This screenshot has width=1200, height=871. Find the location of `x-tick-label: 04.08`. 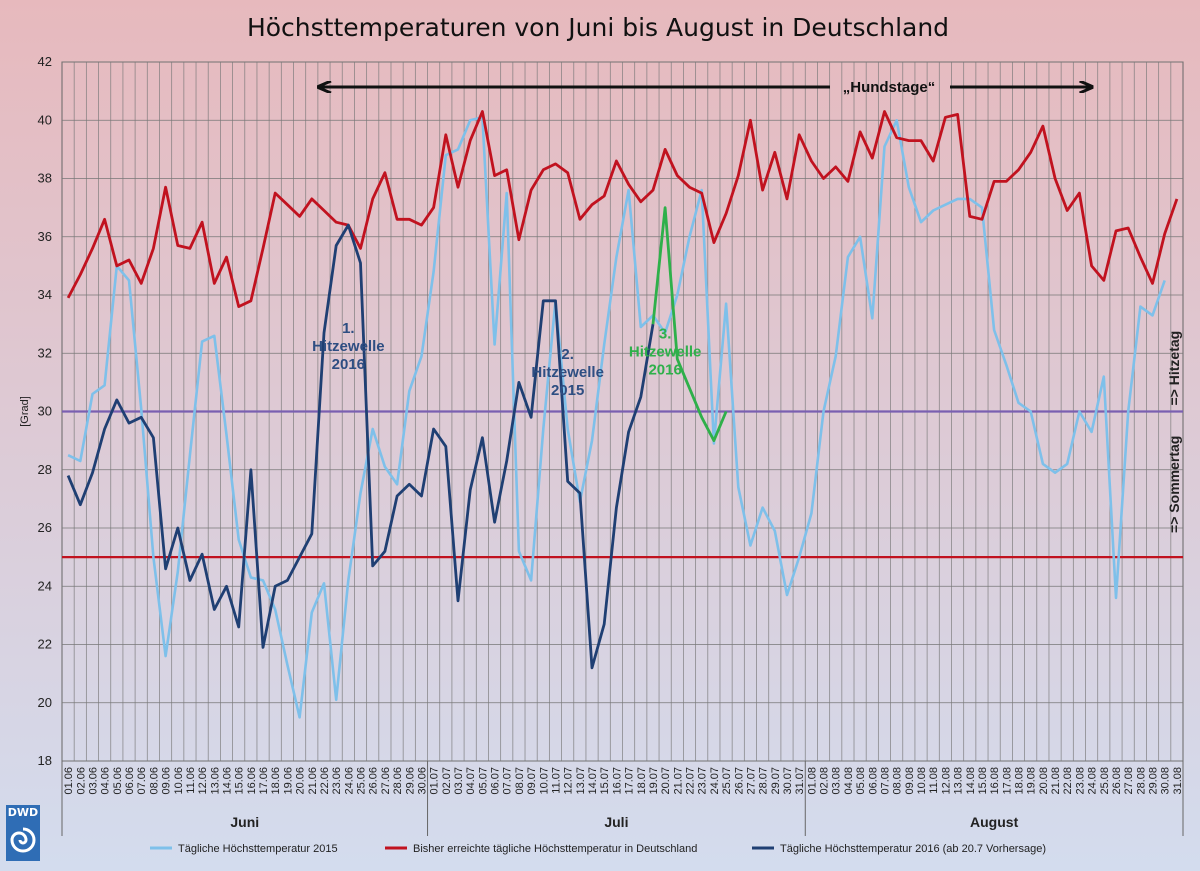

x-tick-label: 04.08 is located at coordinates (849, 781).